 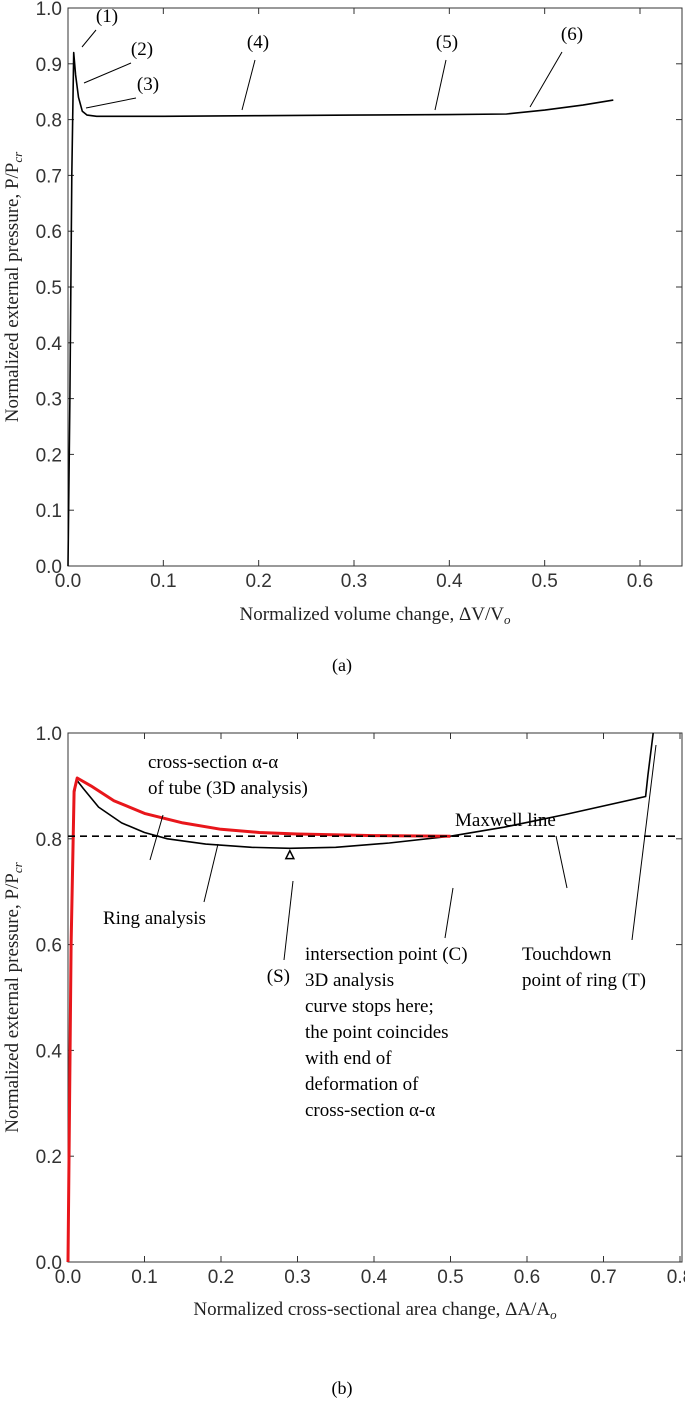 I want to click on annotation-label: (5), so click(x=447, y=42).